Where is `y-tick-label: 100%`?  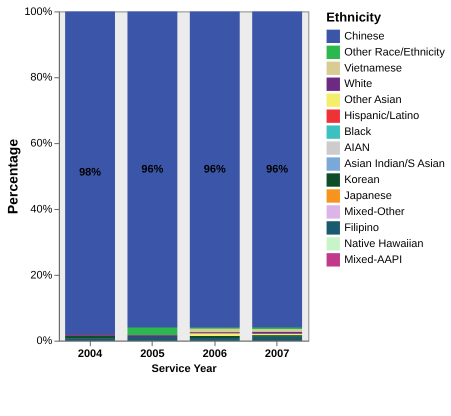
y-tick-label: 100% is located at coordinates (38, 12).